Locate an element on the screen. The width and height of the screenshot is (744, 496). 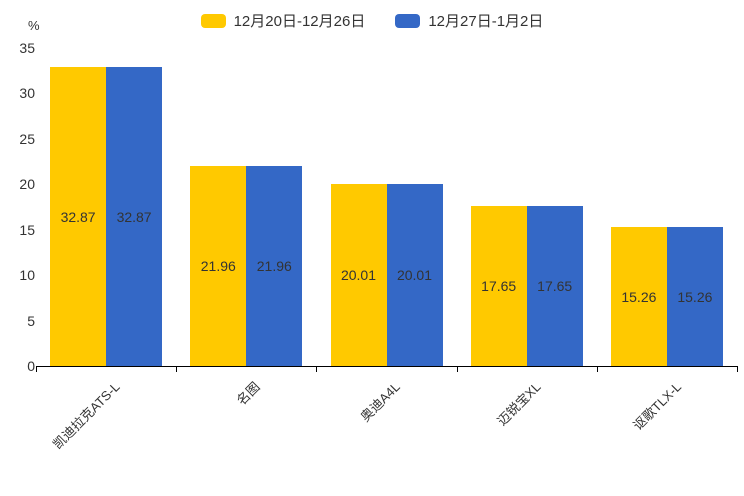
bar-series1: 20.01 is located at coordinates (358, 275).